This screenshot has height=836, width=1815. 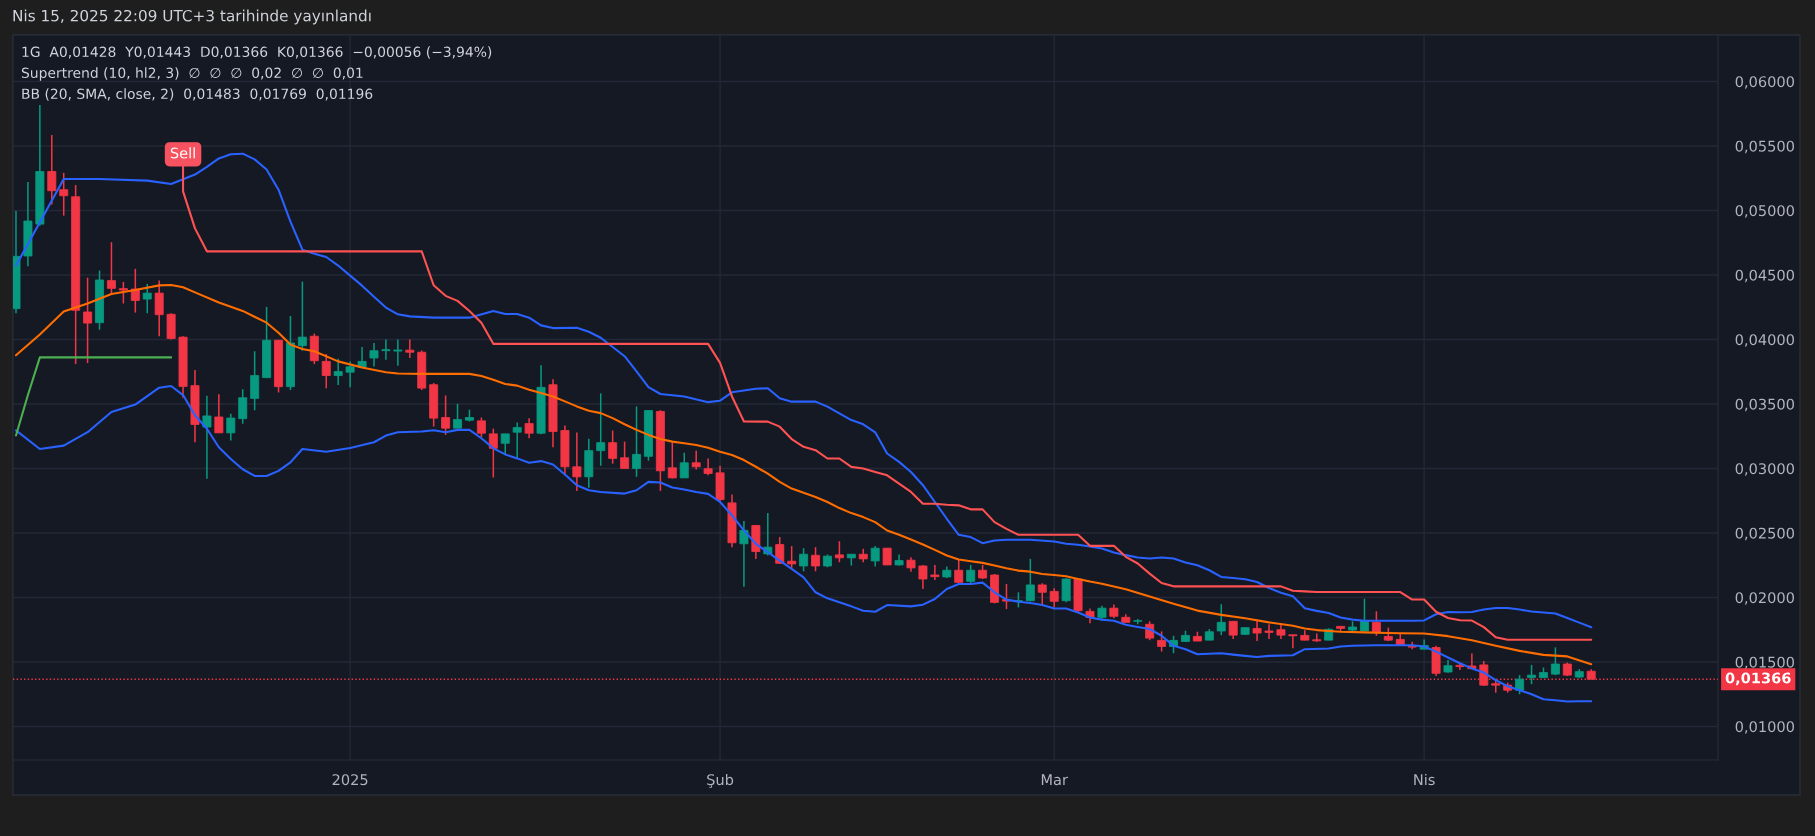 What do you see at coordinates (720, 780) in the screenshot?
I see `x-tick-label: Şub` at bounding box center [720, 780].